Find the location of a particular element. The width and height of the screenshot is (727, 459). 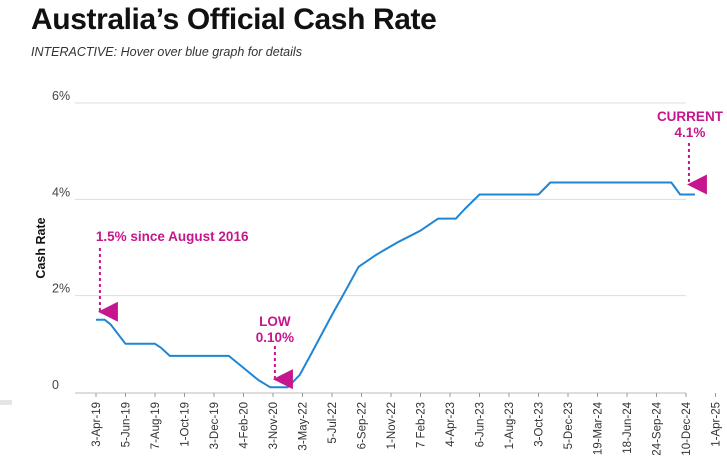

x-tick-label: 6-Jun-23 is located at coordinates (481, 424).